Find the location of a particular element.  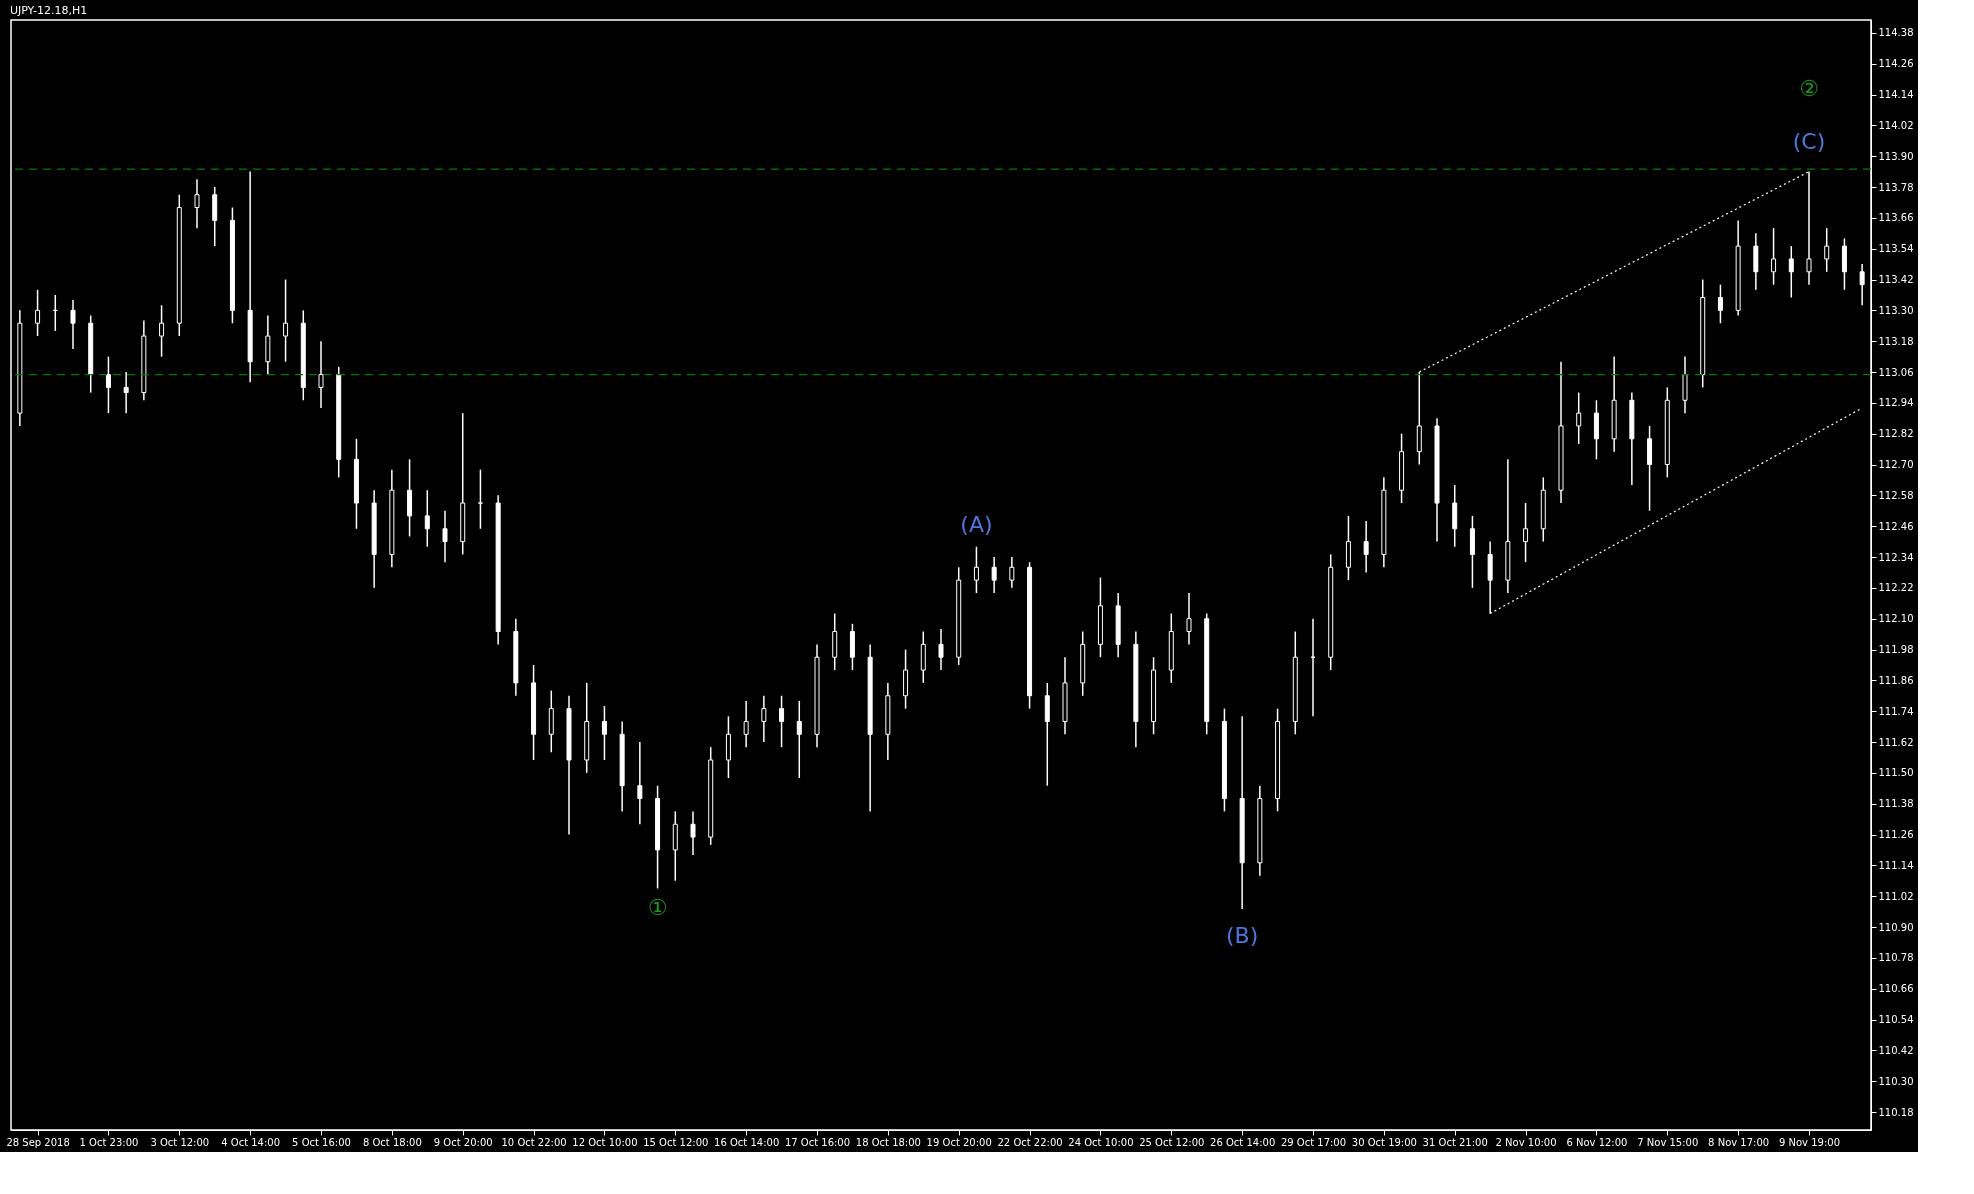

annotation: (B) is located at coordinates (1242, 935).